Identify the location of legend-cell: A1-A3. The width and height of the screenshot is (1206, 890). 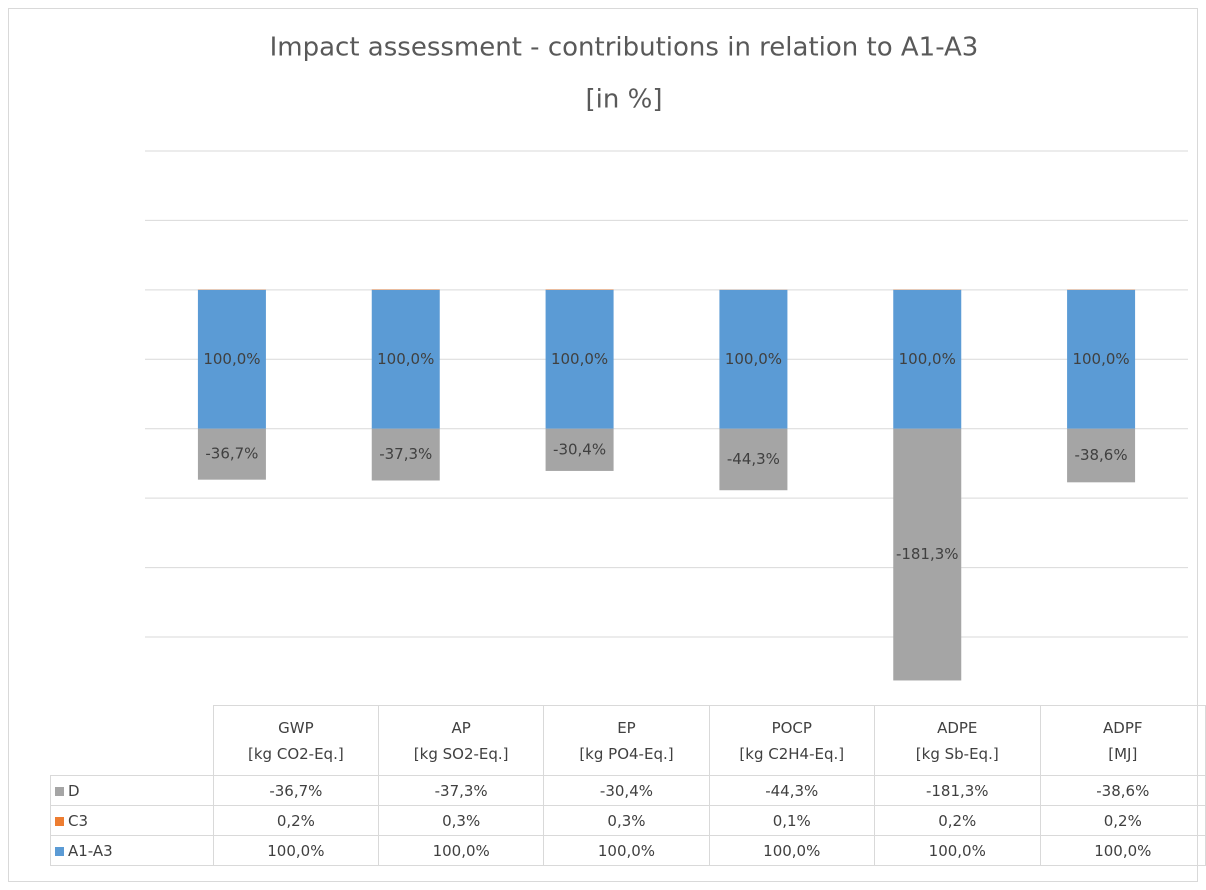
(132, 850).